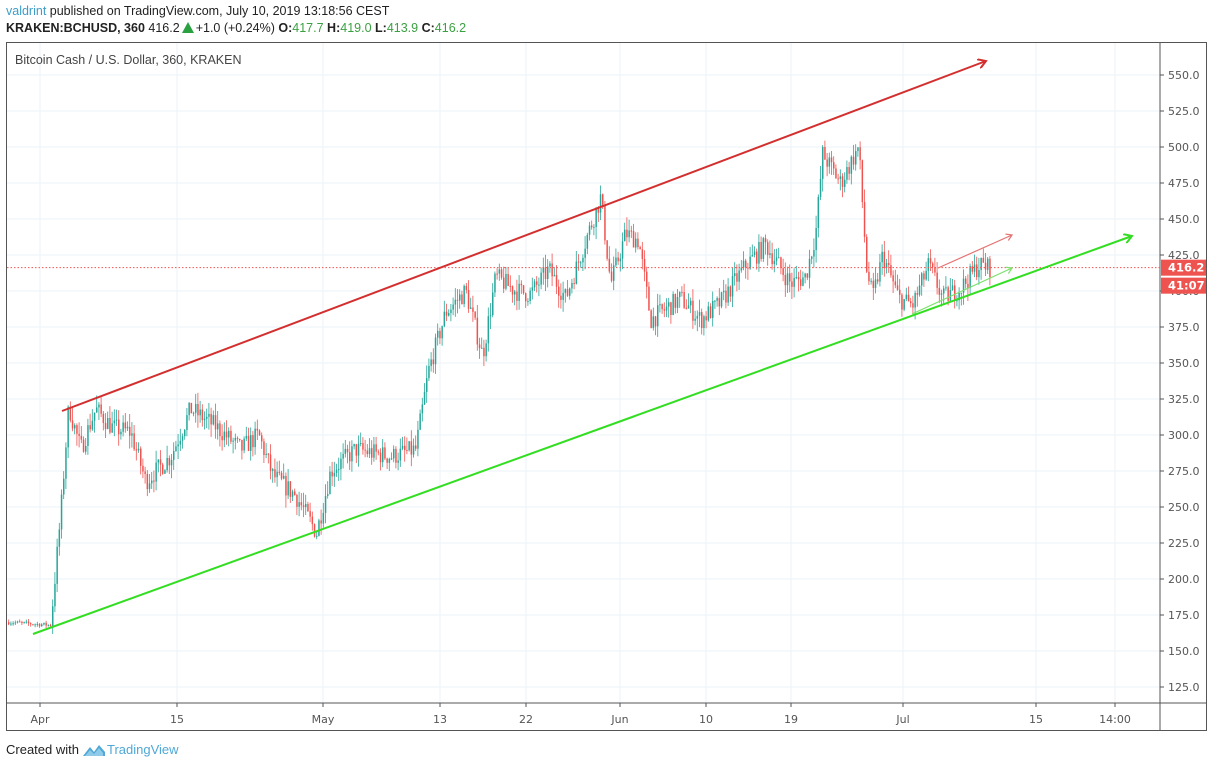 The image size is (1214, 768). I want to click on close-value: 416.2, so click(450, 28).